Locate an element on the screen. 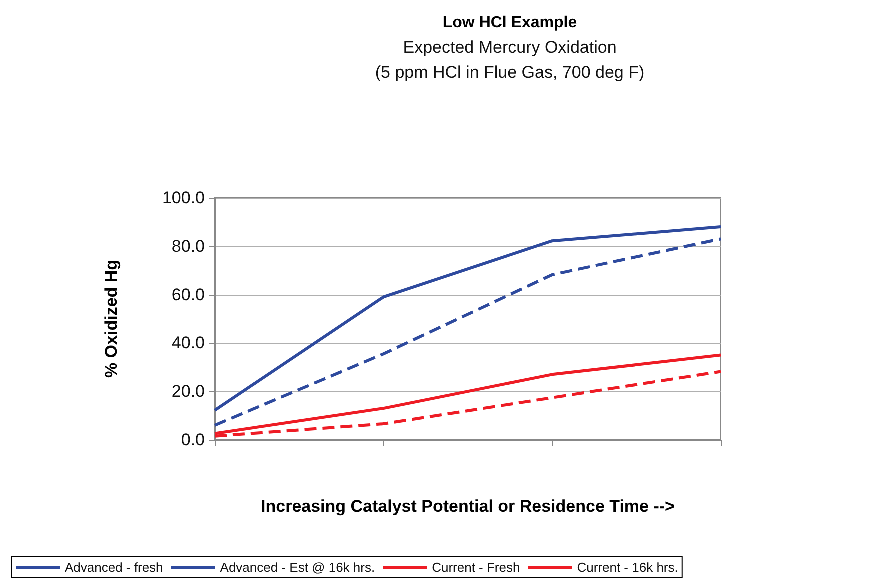  y-tick-label: 80.0 is located at coordinates (188, 246).